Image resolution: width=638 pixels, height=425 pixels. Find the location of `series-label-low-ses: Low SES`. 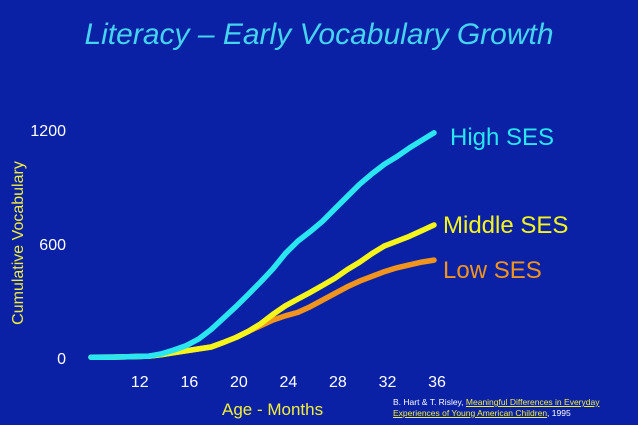

series-label-low-ses: Low SES is located at coordinates (492, 270).